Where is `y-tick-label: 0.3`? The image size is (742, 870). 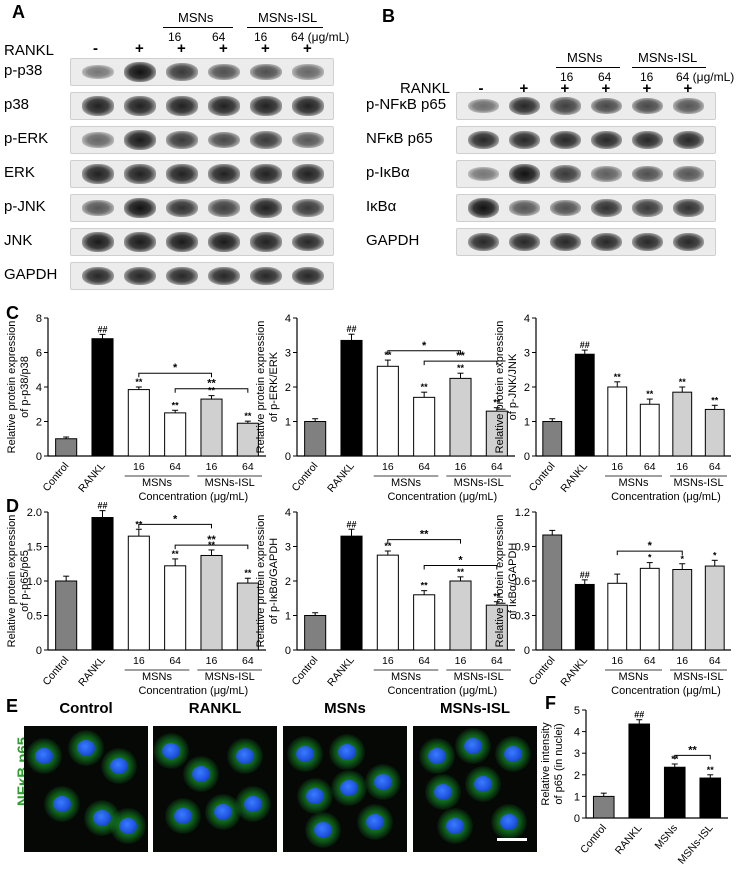
y-tick-label: 0.3 is located at coordinates (522, 617).